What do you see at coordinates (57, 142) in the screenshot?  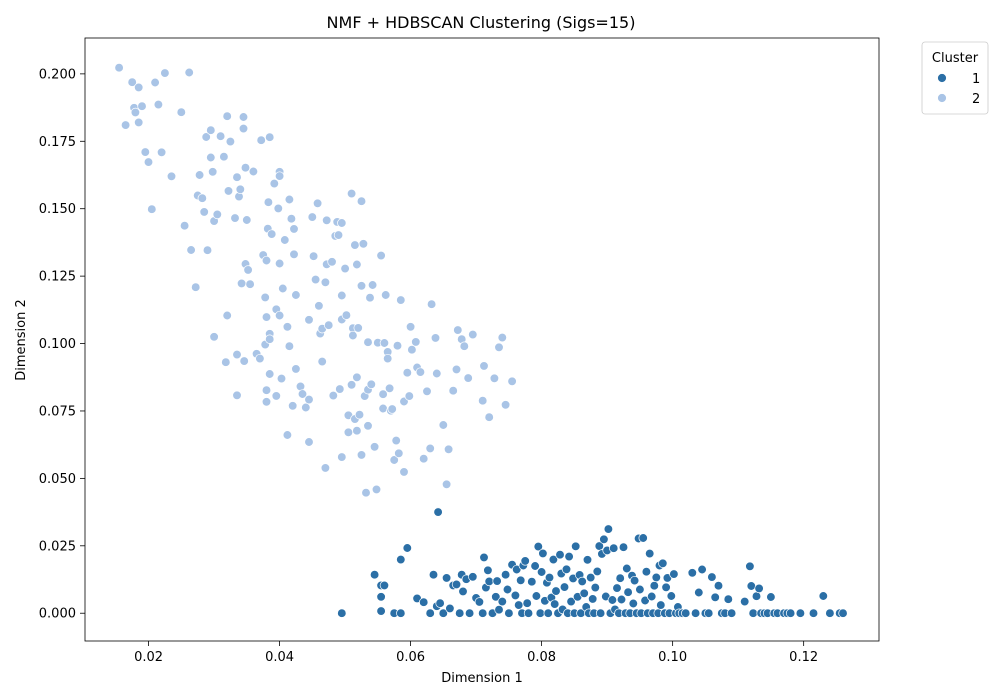 I see `y-tick-label: 0.175` at bounding box center [57, 142].